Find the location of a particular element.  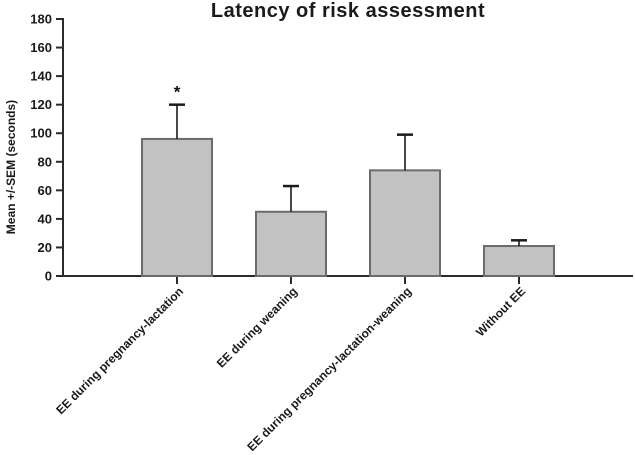

bar-group-1: EE during weaning is located at coordinates (270, 277).